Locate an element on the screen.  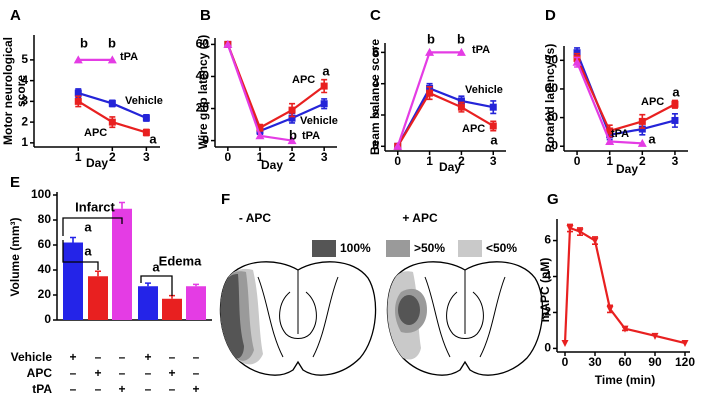
y-tick-label: 5 is located at coordinates (24, 59).